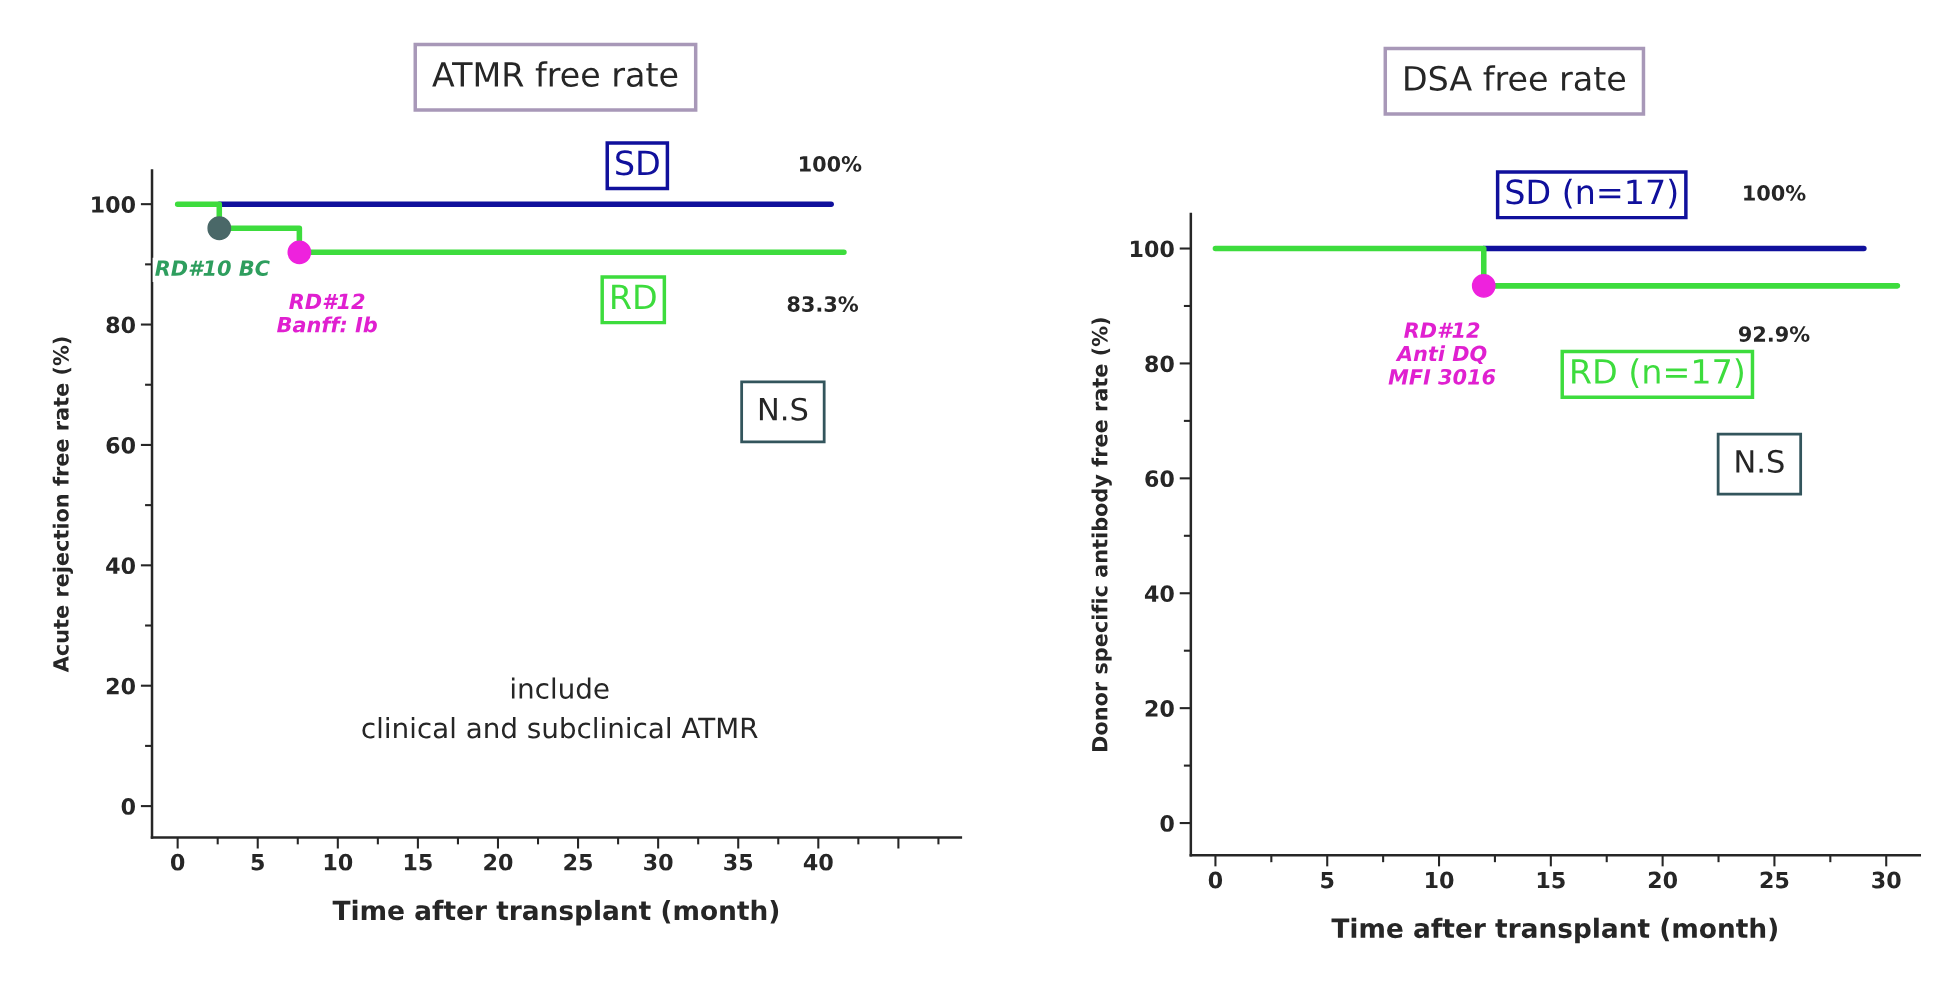 The width and height of the screenshot is (1949, 991). What do you see at coordinates (1442, 353) in the screenshot?
I see `annotation: RD#12 Anti DQ MFI 3016` at bounding box center [1442, 353].